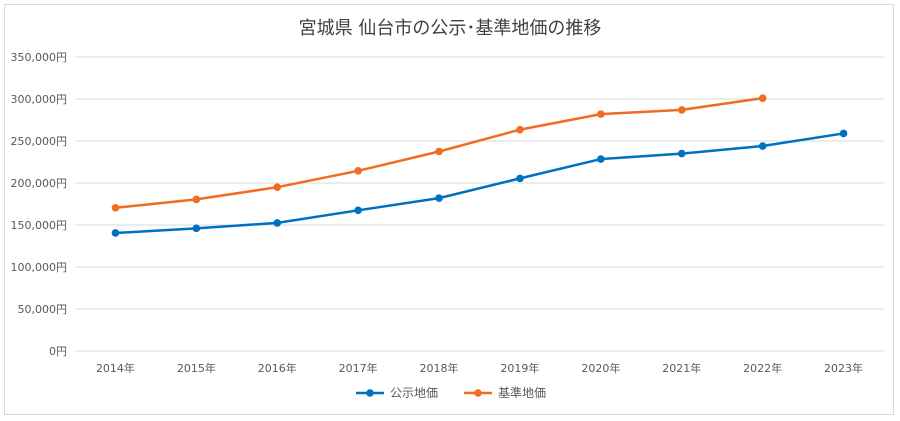 The width and height of the screenshot is (900, 421). Describe the element at coordinates (115, 368) in the screenshot. I see `x-tick-label: 2014年` at that location.